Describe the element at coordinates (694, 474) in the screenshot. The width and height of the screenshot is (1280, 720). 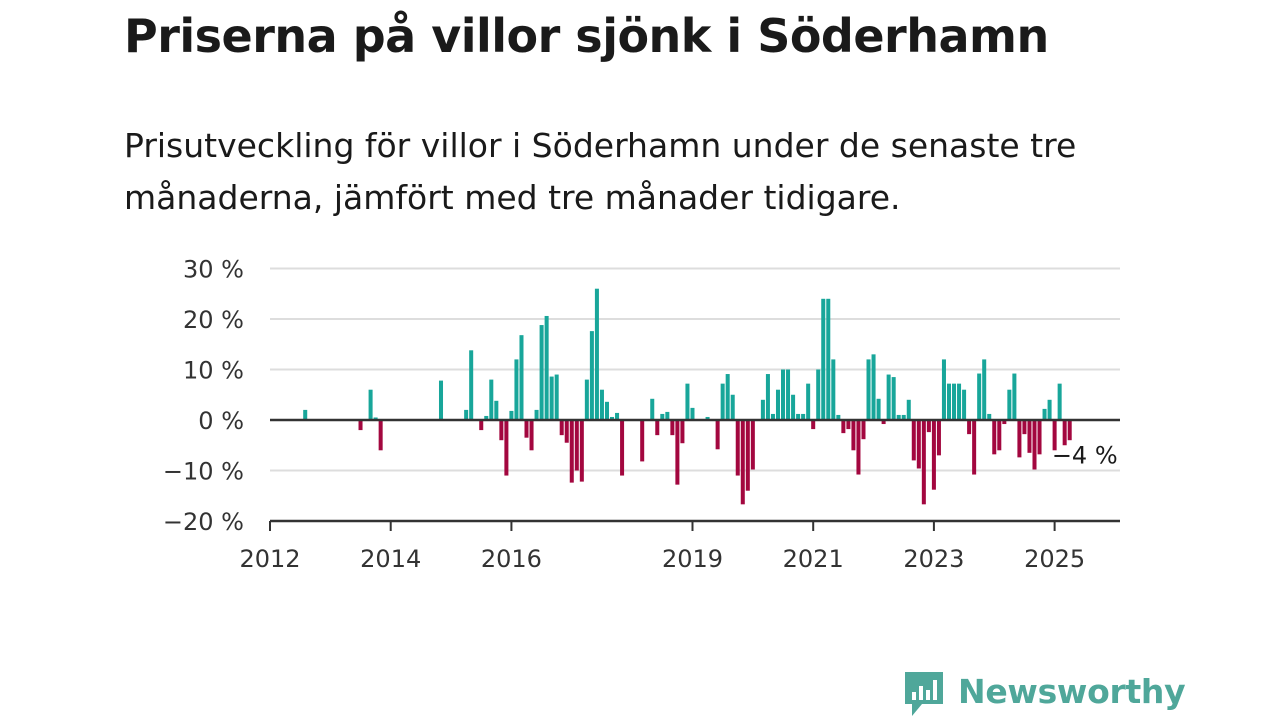
I see `axes` at that location.